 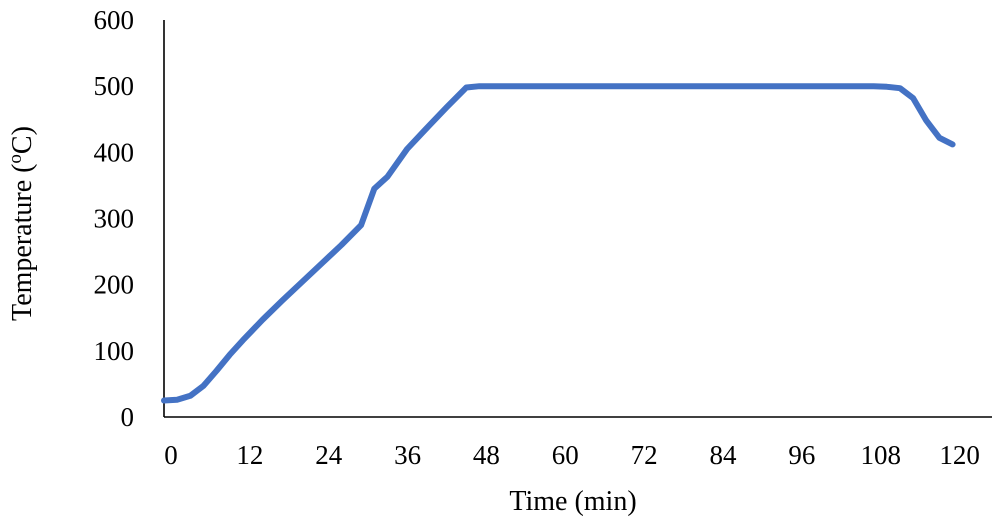 What do you see at coordinates (565, 455) in the screenshot?
I see `x-tick-label: 60` at bounding box center [565, 455].